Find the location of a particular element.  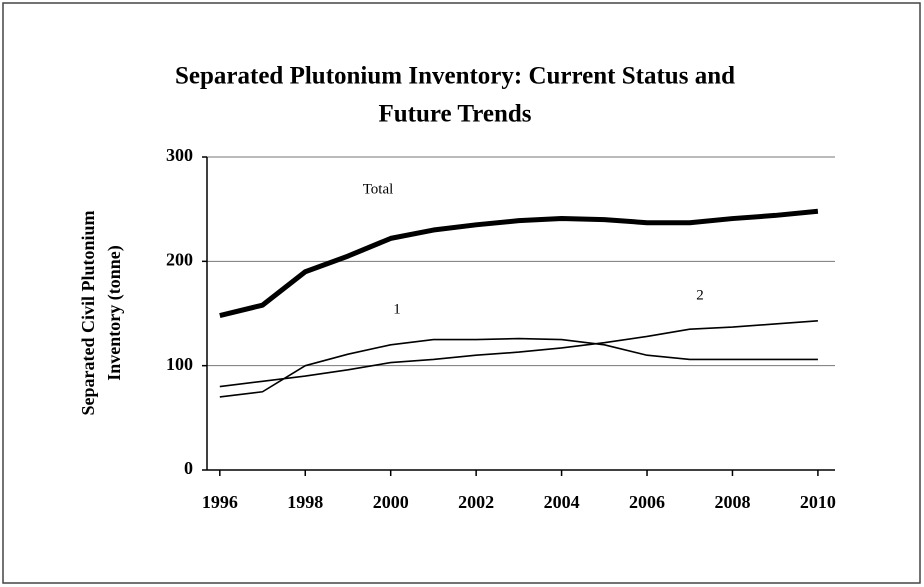

x-tick-label: 1998 is located at coordinates (305, 502).